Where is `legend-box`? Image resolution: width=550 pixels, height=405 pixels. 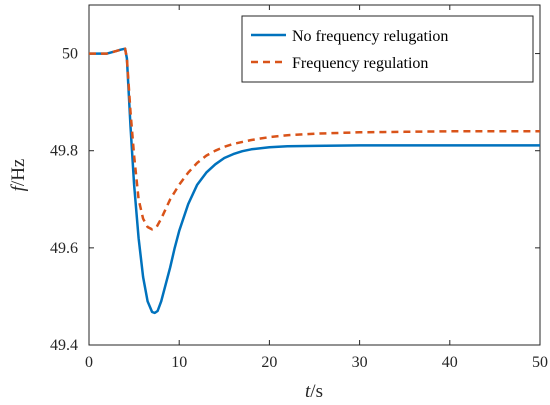 legend-box is located at coordinates (387, 49).